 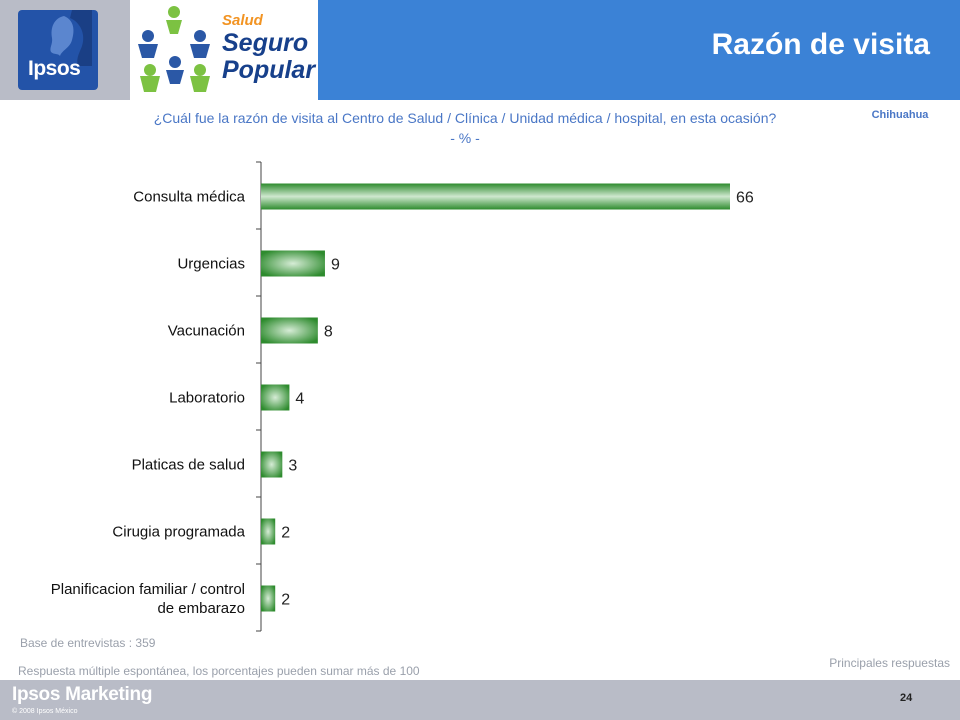 What do you see at coordinates (242, 20) in the screenshot?
I see `logo-salud-text: Salud` at bounding box center [242, 20].